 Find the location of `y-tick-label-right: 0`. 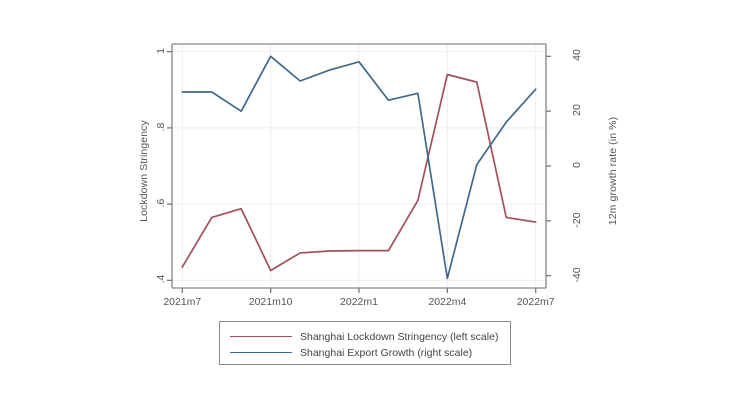

y-tick-label-right: 0 is located at coordinates (577, 165).